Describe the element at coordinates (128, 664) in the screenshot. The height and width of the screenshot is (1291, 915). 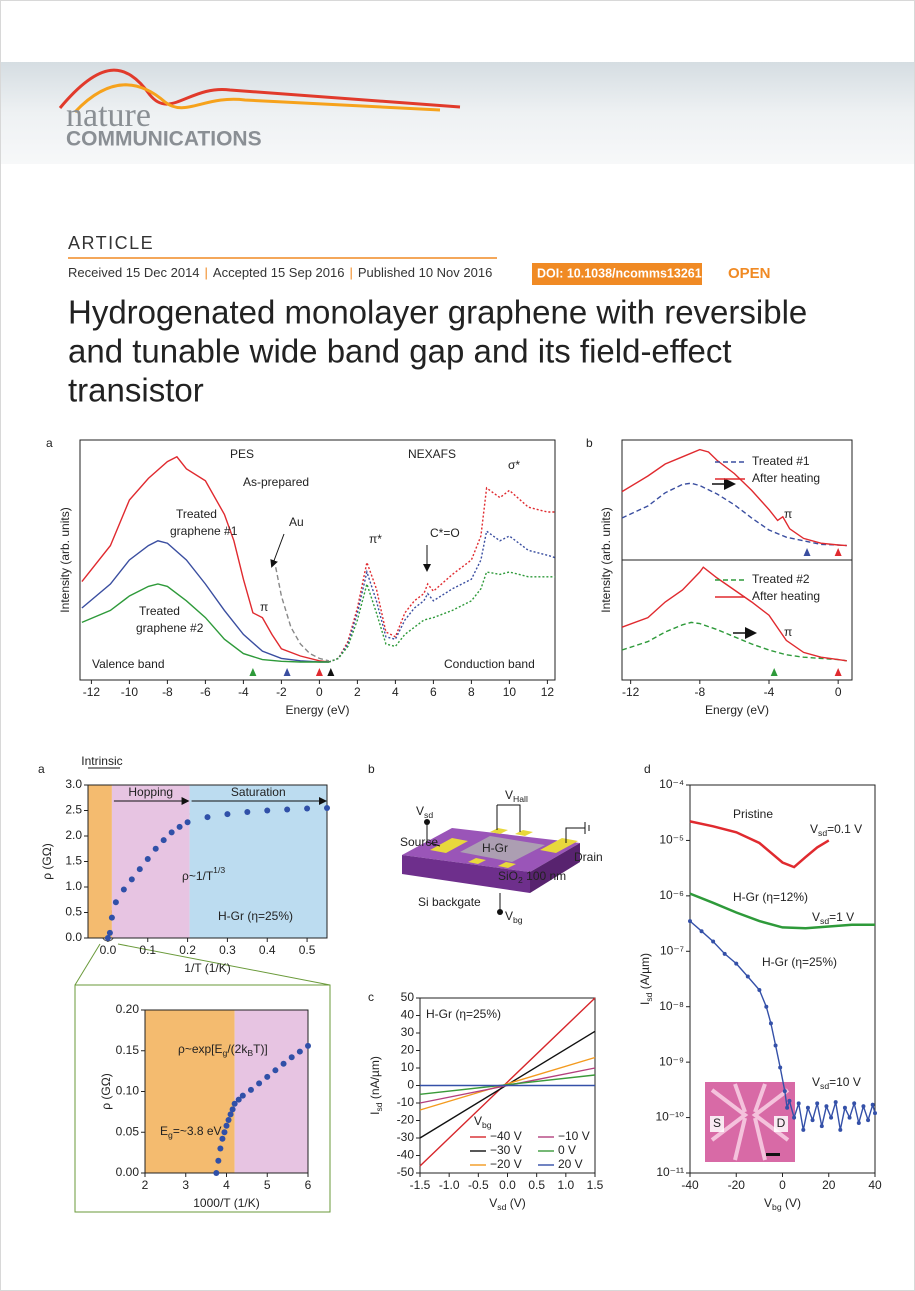
I see `annotation: Valence band` at that location.